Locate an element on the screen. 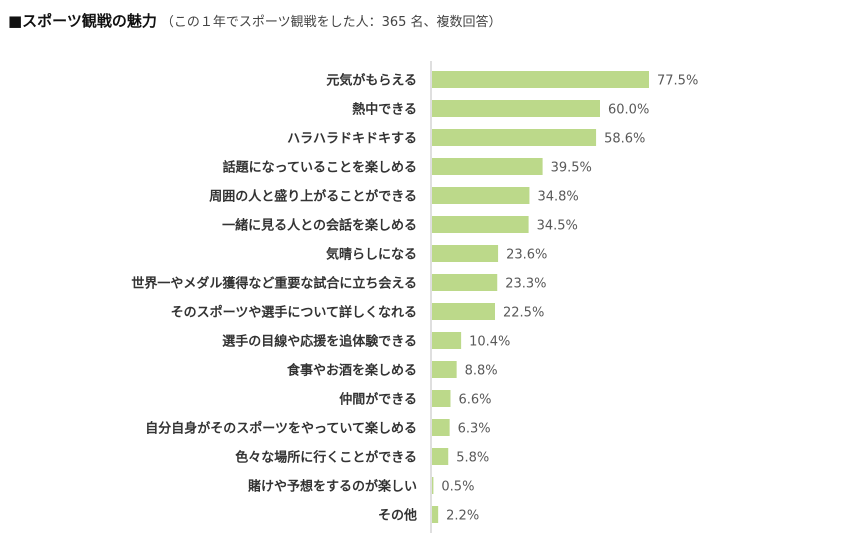 The width and height of the screenshot is (842, 545). category-label: 仲間ができる is located at coordinates (378, 400).